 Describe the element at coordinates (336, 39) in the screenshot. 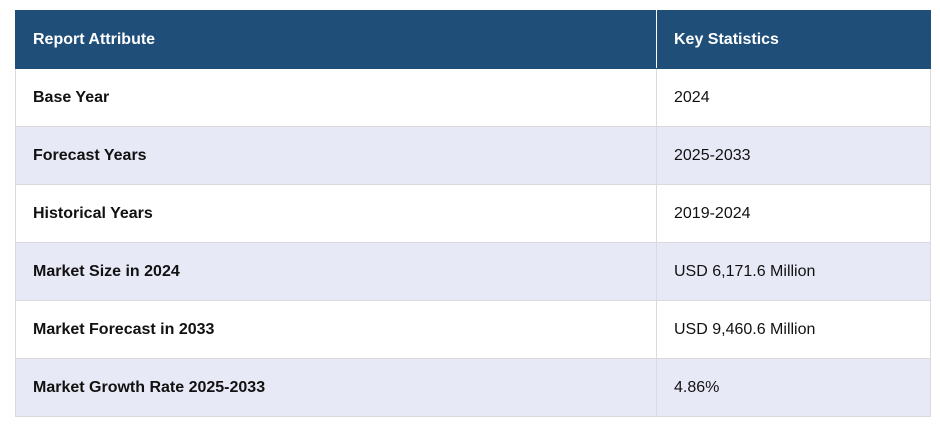

I see `header-cell: Report Attribute` at that location.